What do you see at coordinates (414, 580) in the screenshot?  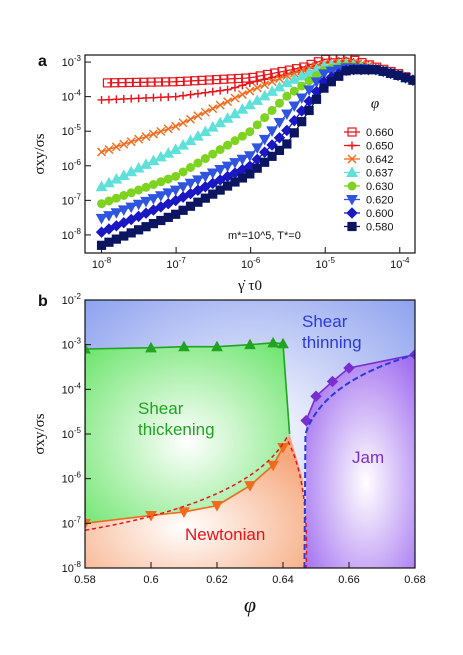 I see `x-tick-label-b: 0.68` at bounding box center [414, 580].